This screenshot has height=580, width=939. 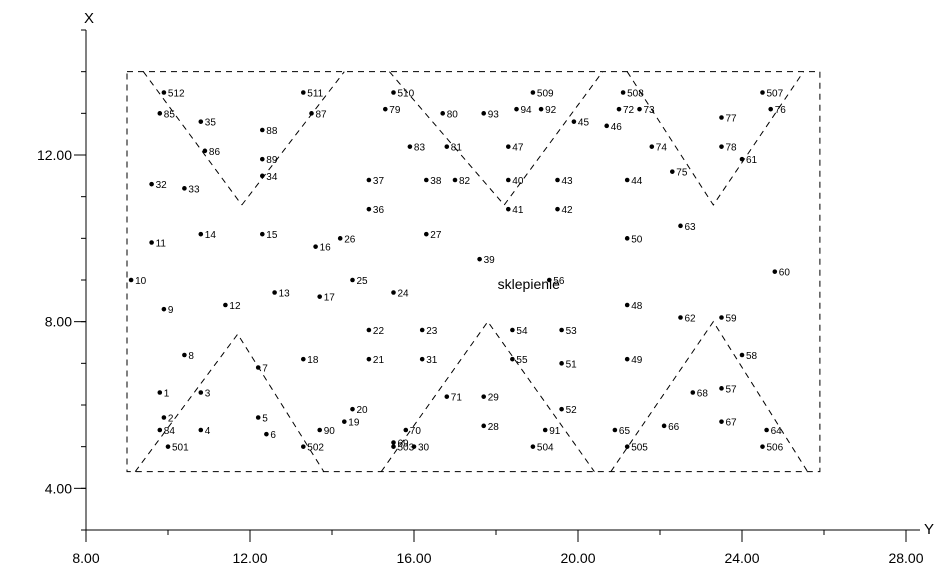 What do you see at coordinates (703, 394) in the screenshot?
I see `point-label-68: 68` at bounding box center [703, 394].